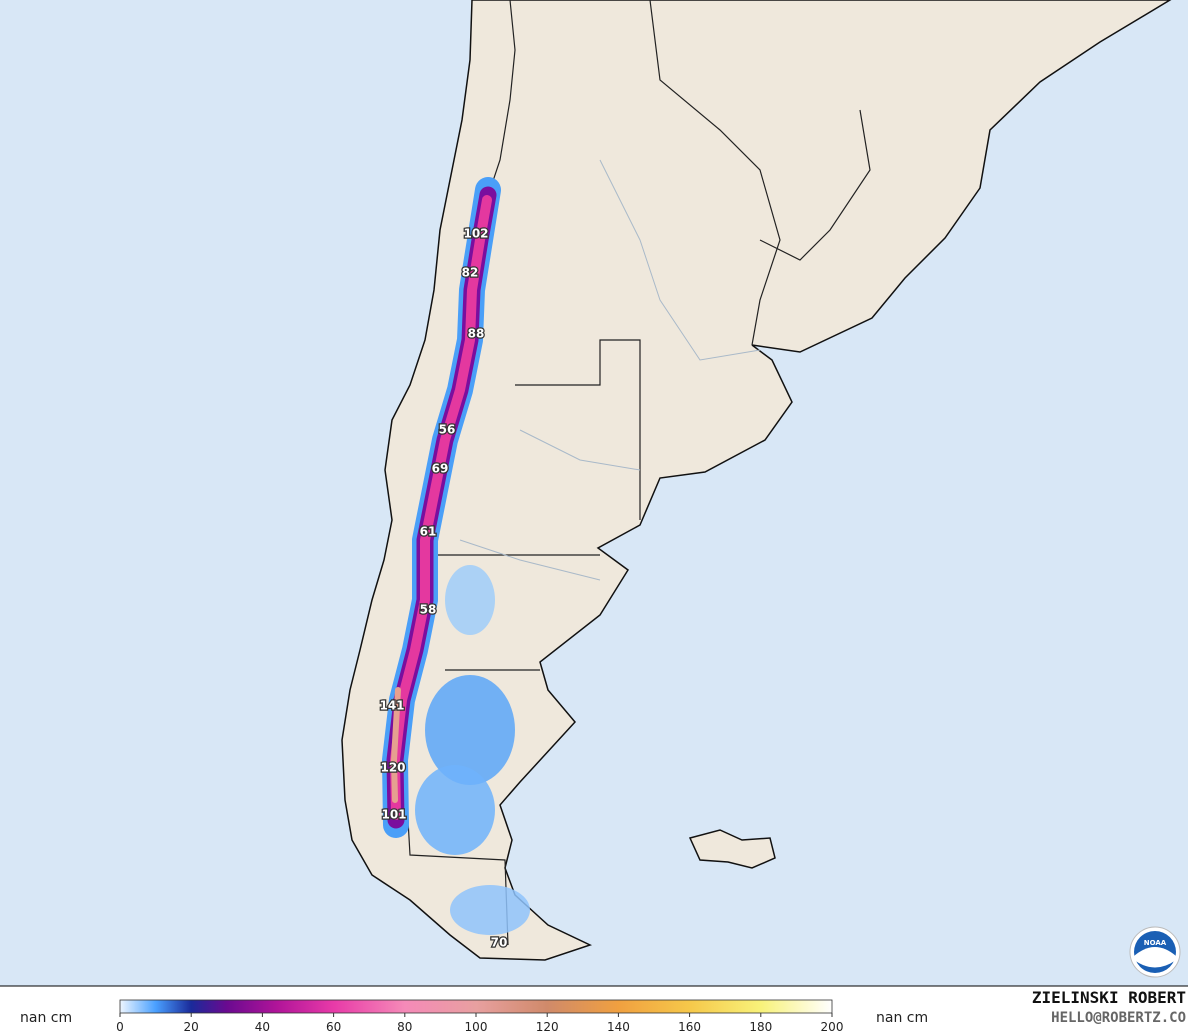 The height and width of the screenshot is (1035, 1188). I want to click on snow-label: 69, so click(440, 469).